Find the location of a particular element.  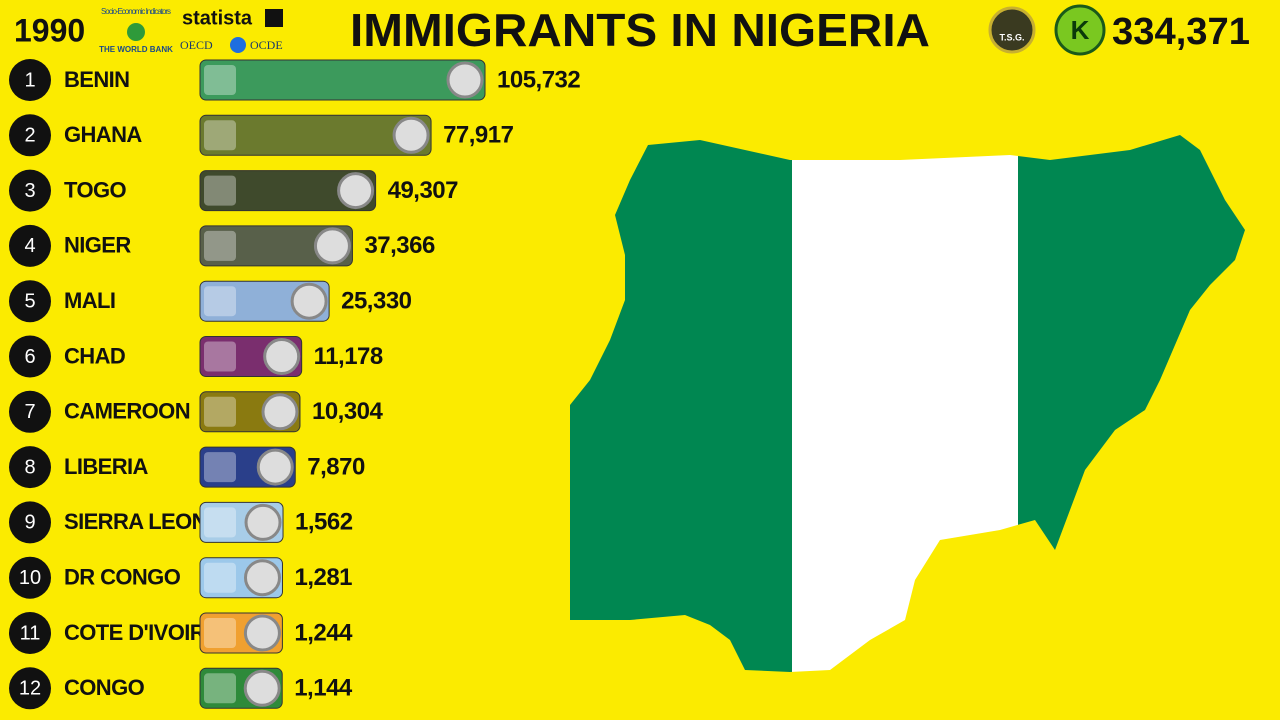

statista-icon is located at coordinates (274, 18).